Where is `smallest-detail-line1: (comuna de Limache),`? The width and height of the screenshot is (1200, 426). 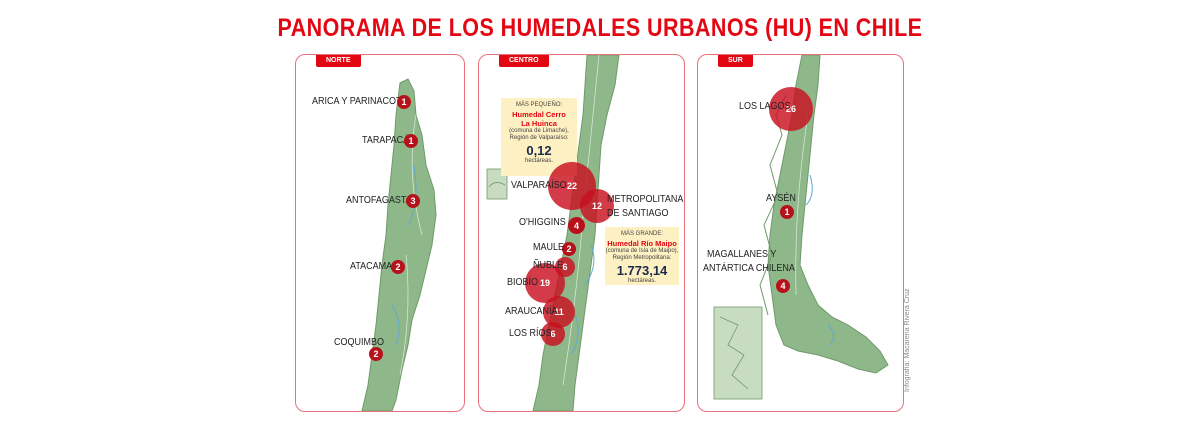
smallest-detail-line1: (comuna de Limache), is located at coordinates (539, 130).